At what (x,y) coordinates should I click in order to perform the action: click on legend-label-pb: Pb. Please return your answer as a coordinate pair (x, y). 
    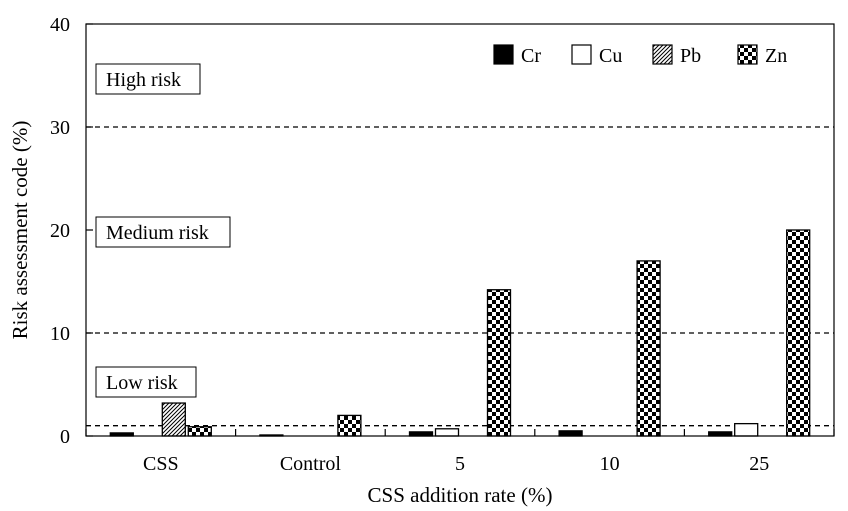
    Looking at the image, I should click on (690, 56).